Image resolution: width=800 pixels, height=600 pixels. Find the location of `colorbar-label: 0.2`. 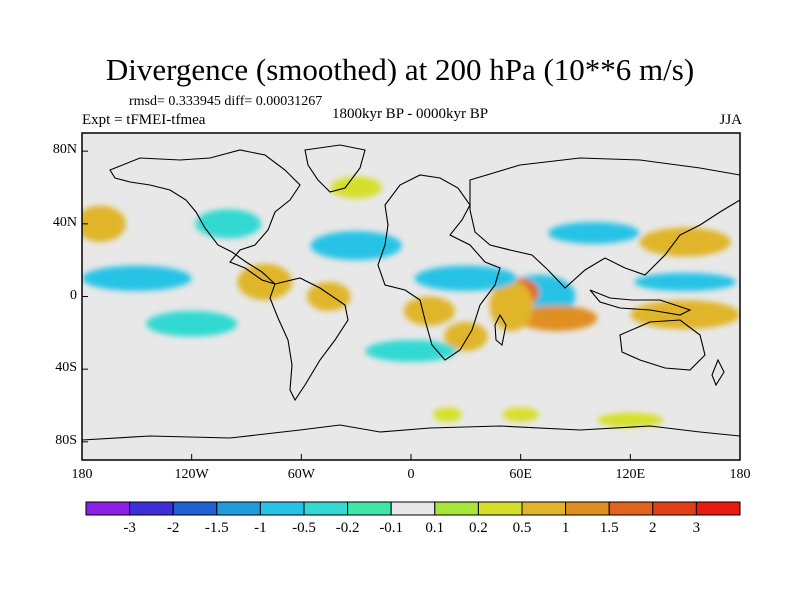

colorbar-label: 0.2 is located at coordinates (478, 528).